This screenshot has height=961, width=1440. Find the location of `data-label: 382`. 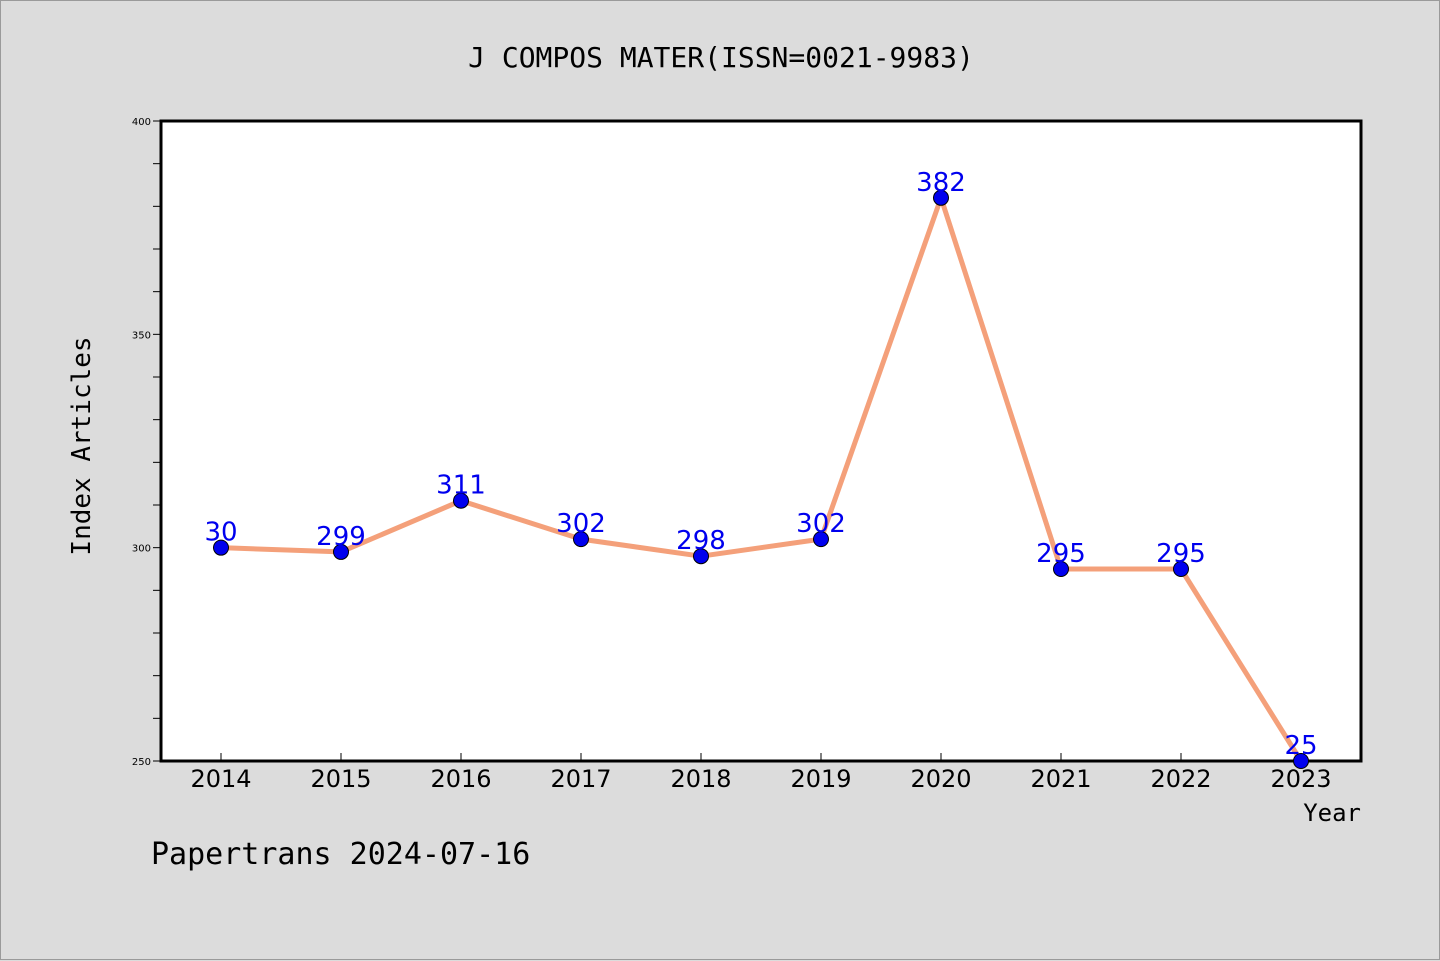

data-label: 382 is located at coordinates (941, 183).